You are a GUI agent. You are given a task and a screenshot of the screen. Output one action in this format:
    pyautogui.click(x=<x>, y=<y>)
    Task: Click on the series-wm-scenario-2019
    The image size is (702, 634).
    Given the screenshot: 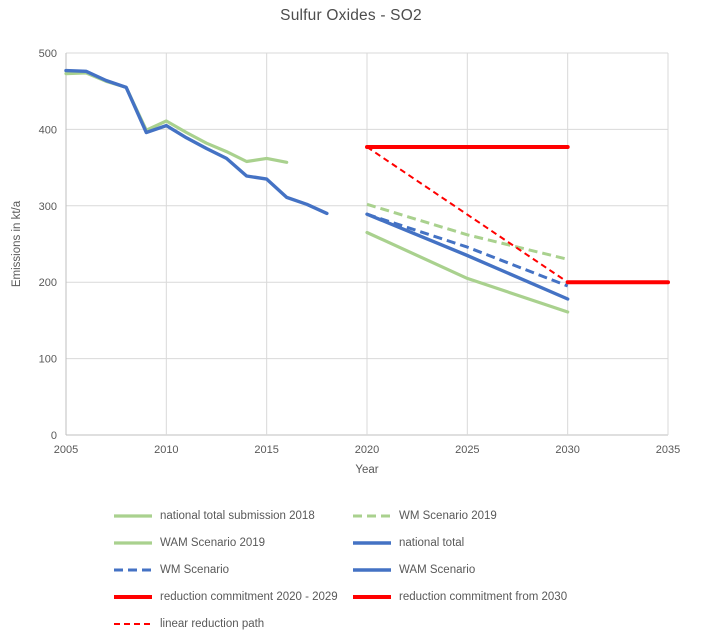 What is the action you would take?
    pyautogui.click(x=467, y=231)
    